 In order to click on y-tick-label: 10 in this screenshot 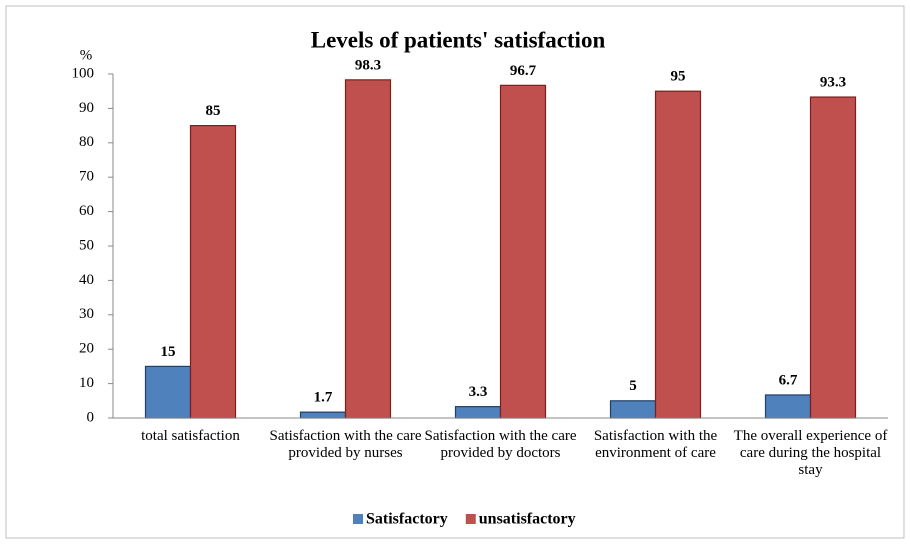, I will do `click(86, 383)`.